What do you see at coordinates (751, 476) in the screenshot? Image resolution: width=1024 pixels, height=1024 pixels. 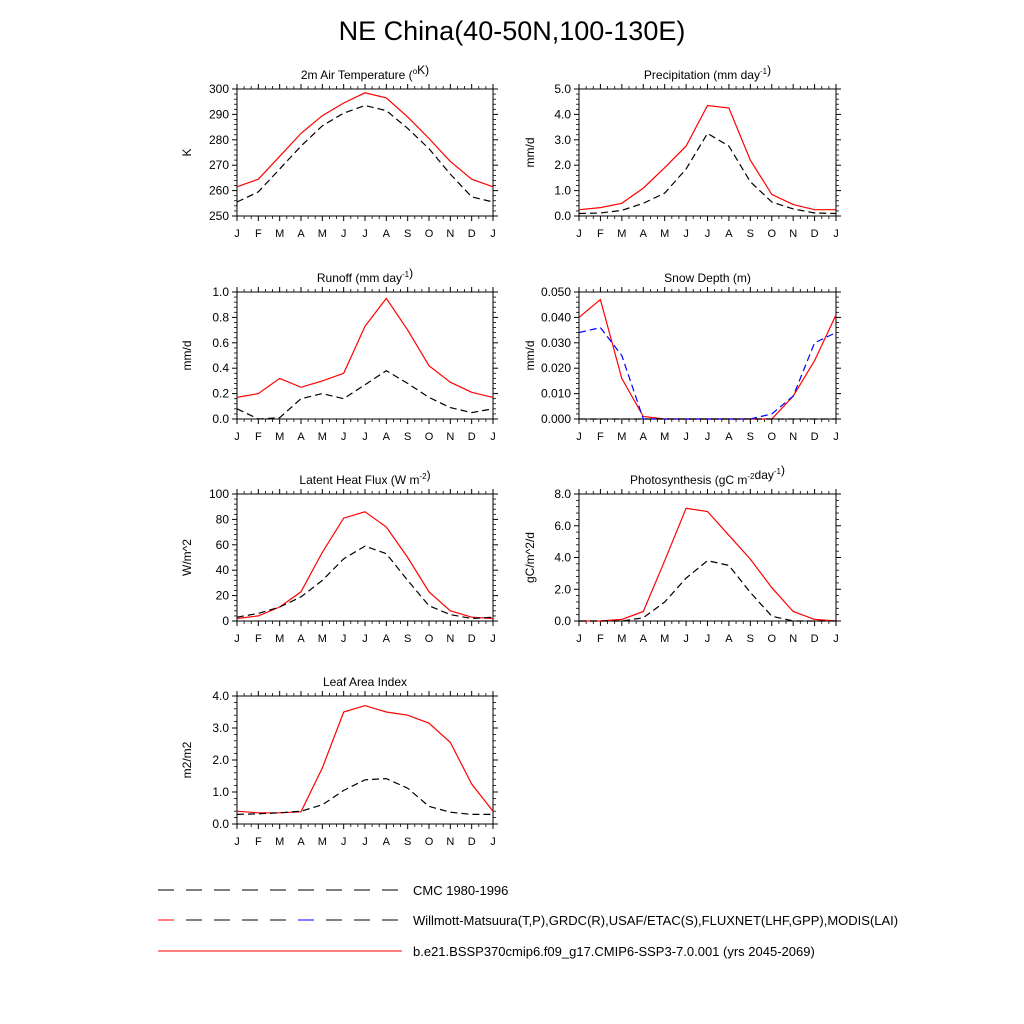 I see `panel-title-superscript: -2` at bounding box center [751, 476].